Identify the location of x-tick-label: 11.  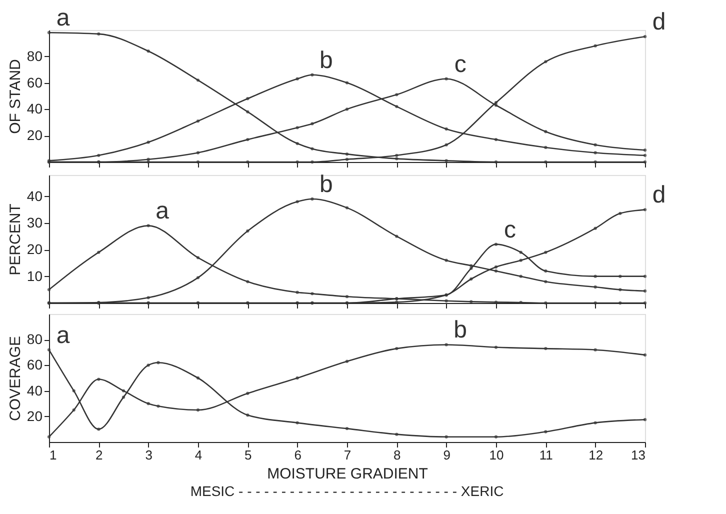
(546, 455).